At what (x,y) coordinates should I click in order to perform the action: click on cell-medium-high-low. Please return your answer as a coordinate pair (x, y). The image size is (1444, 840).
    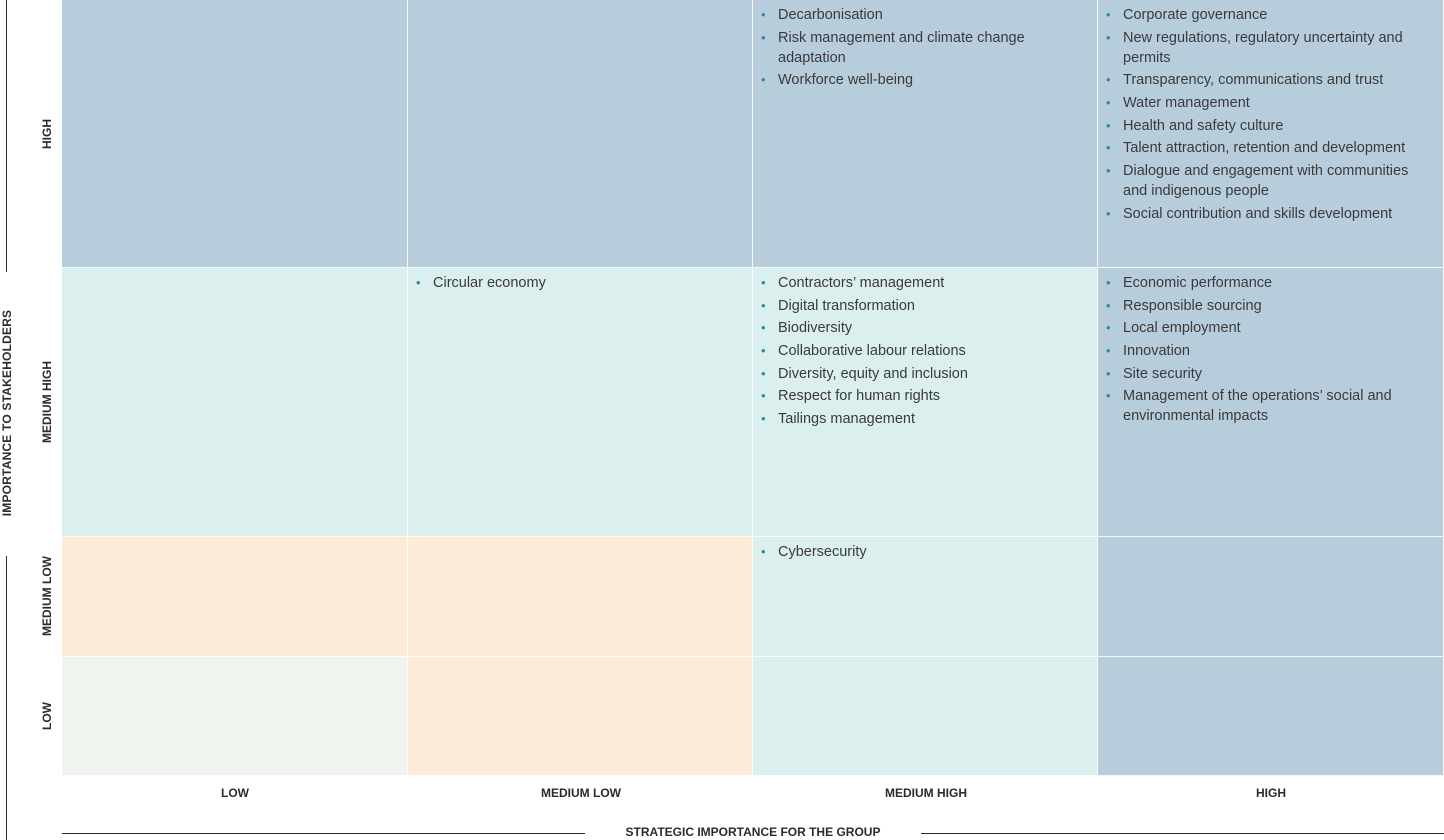
    Looking at the image, I should click on (235, 402).